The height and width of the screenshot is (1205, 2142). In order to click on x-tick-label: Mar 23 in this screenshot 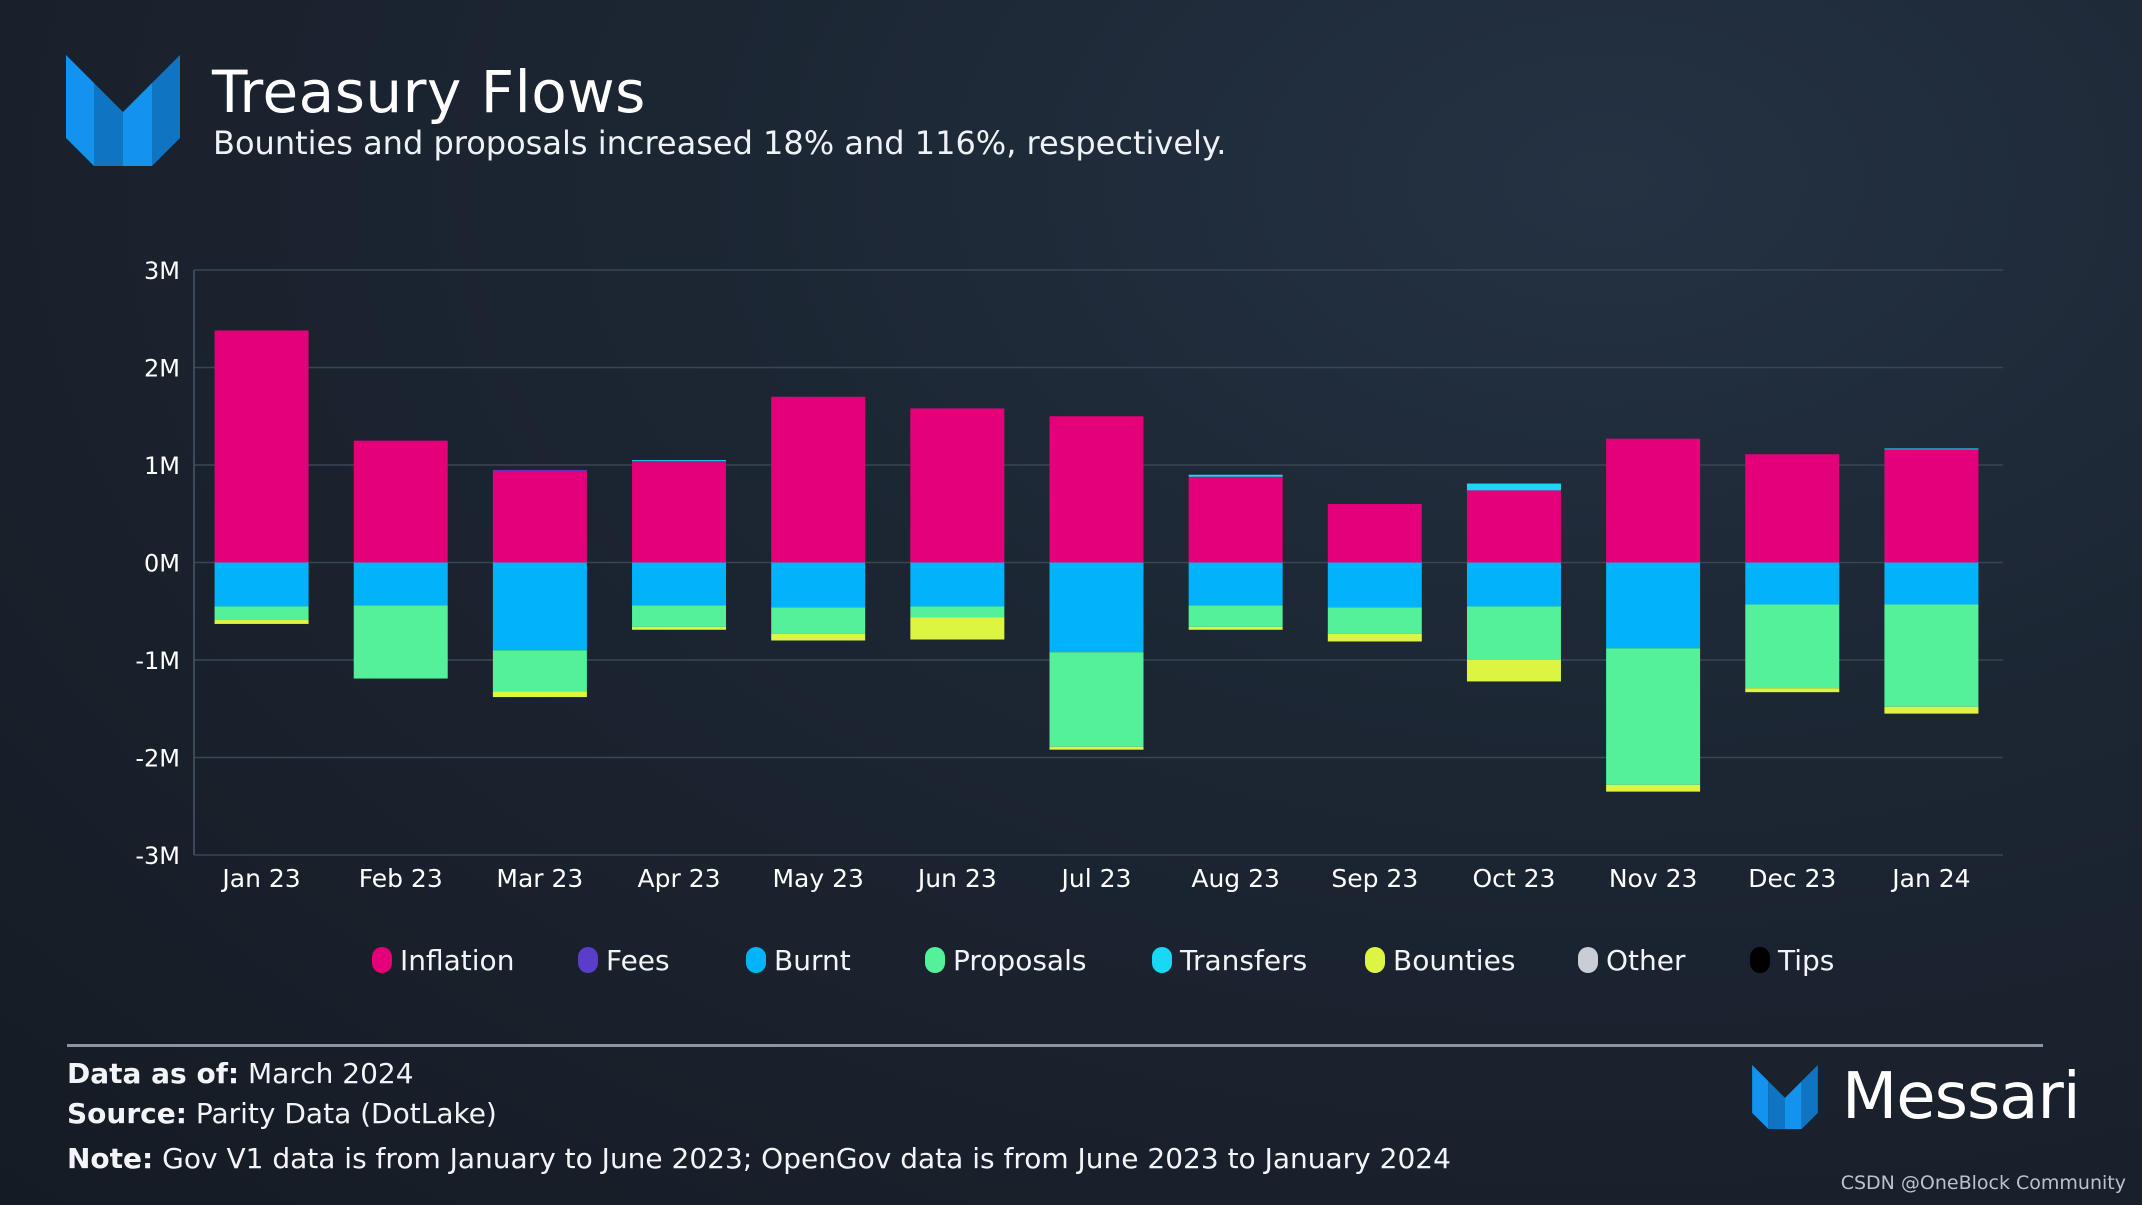, I will do `click(539, 878)`.